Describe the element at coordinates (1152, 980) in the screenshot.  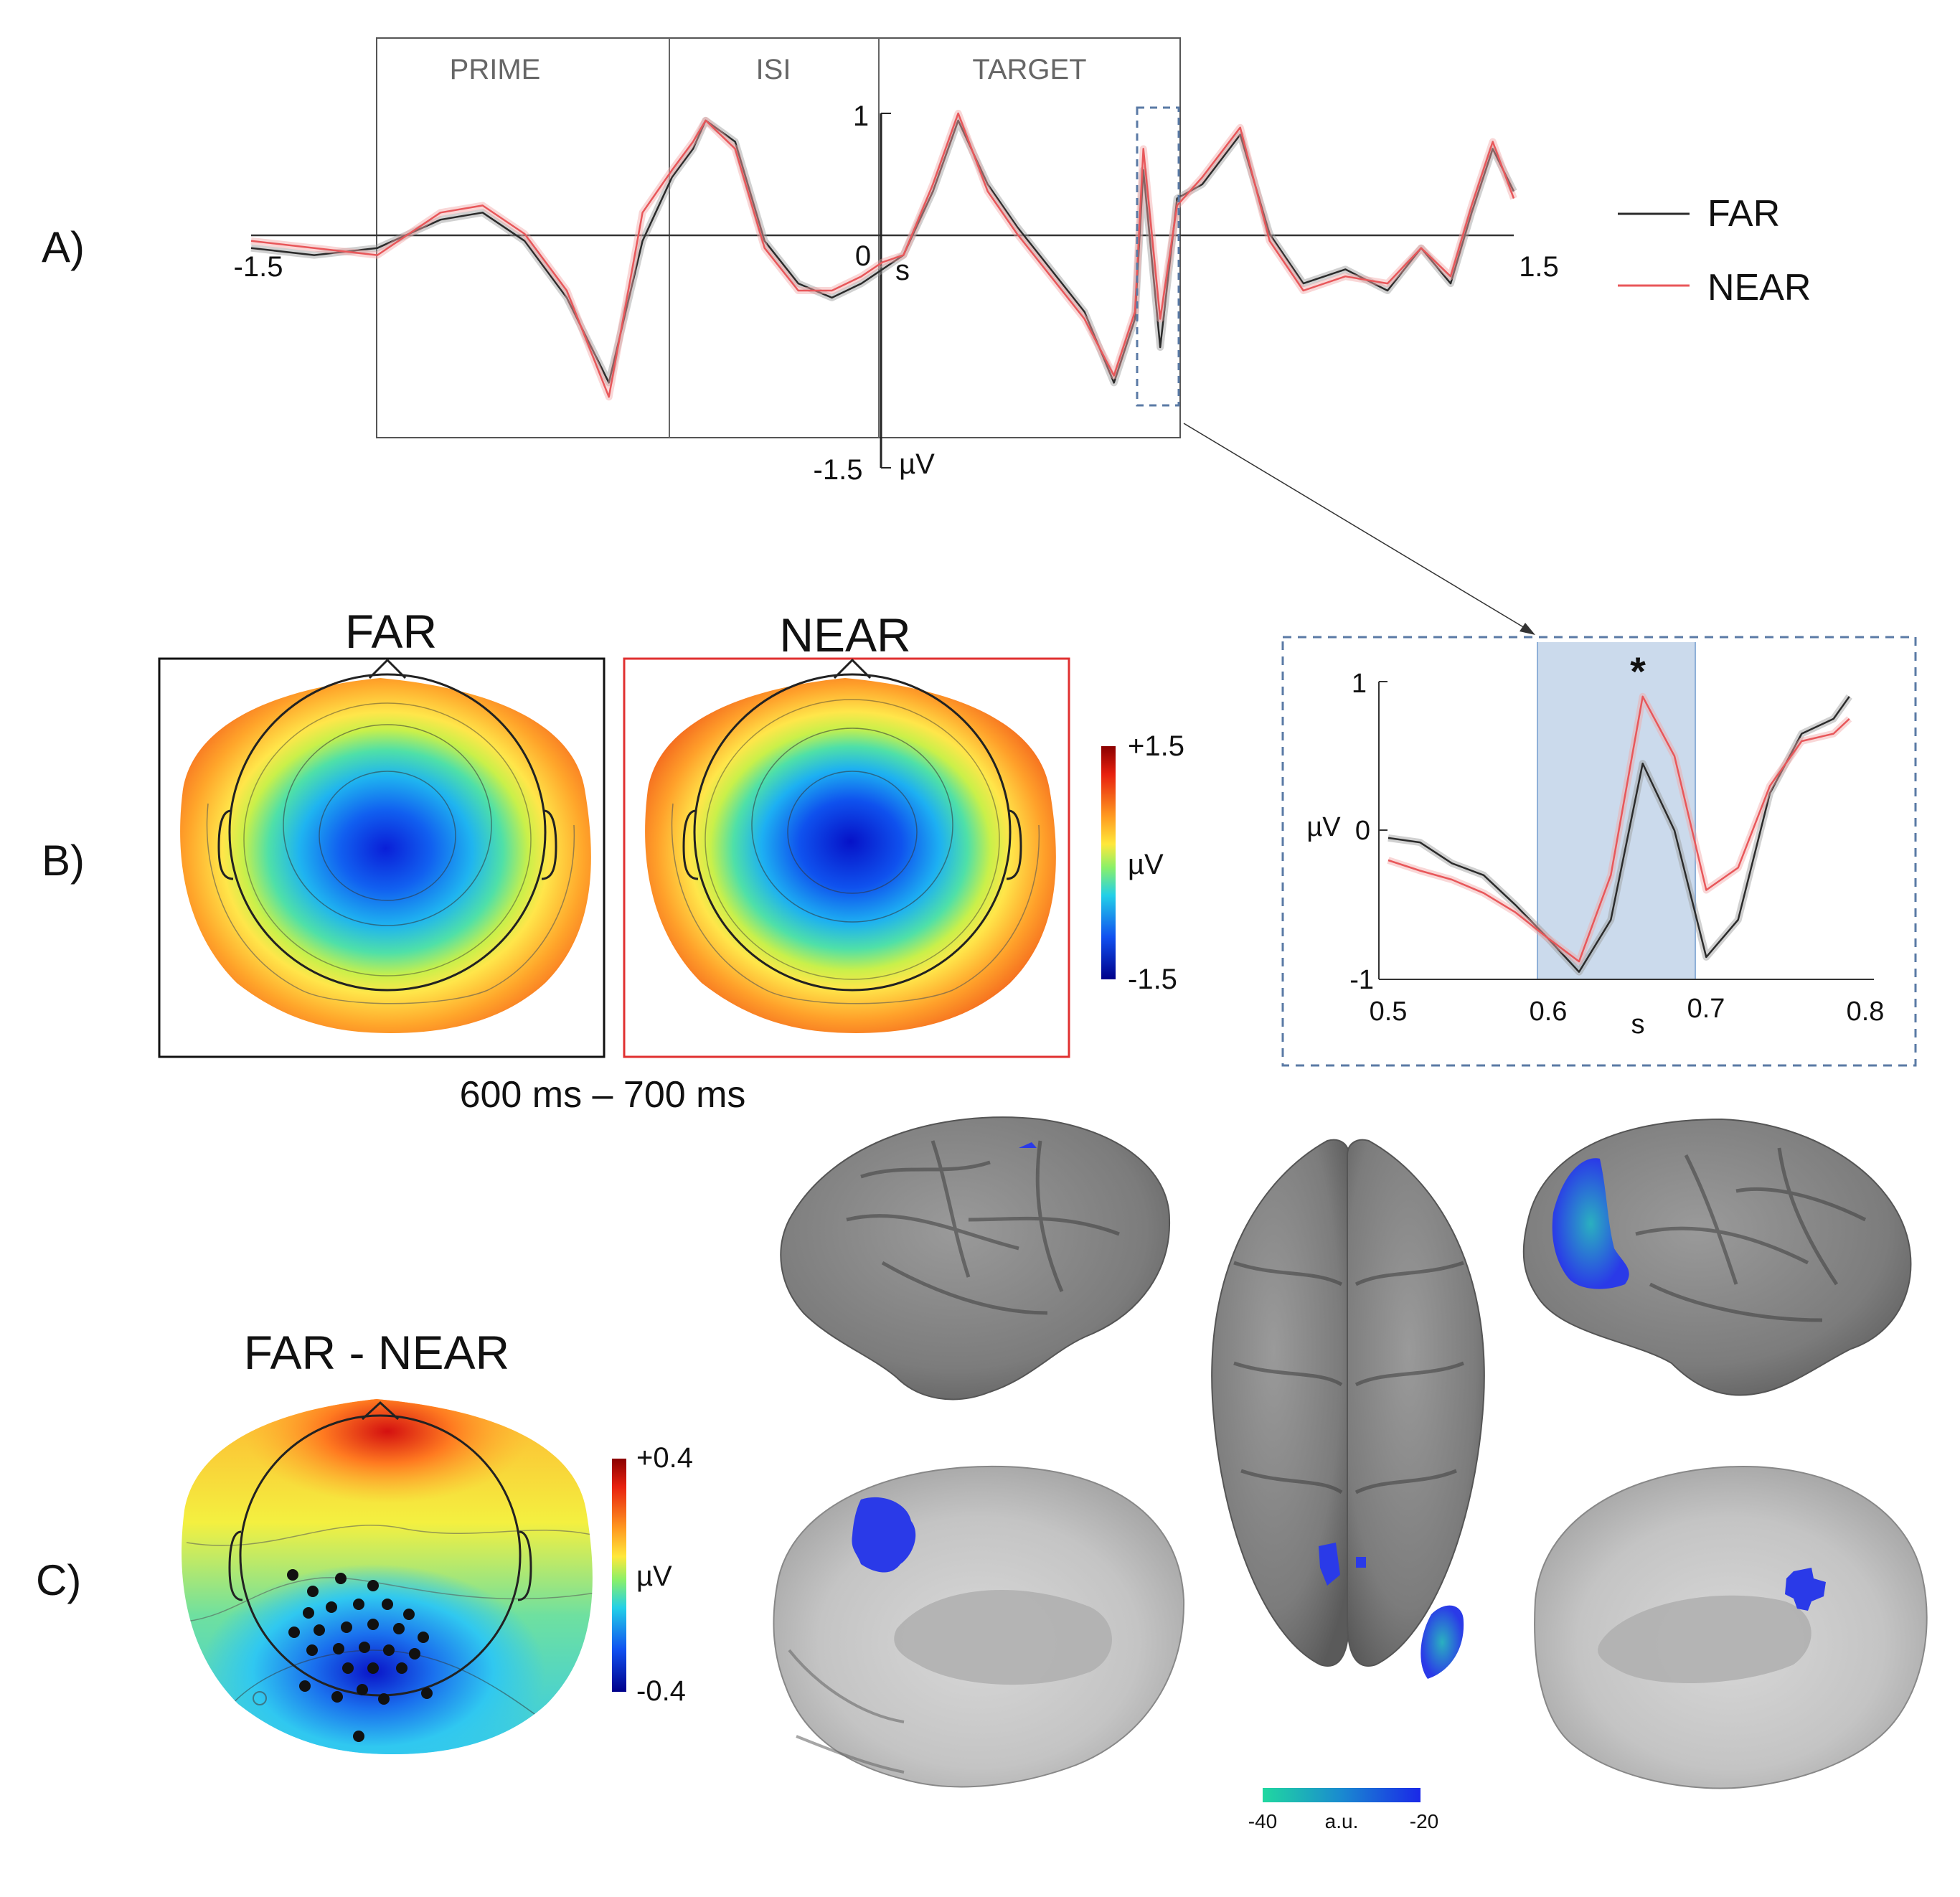
I see `colorbar-b-min: -1.5` at that location.